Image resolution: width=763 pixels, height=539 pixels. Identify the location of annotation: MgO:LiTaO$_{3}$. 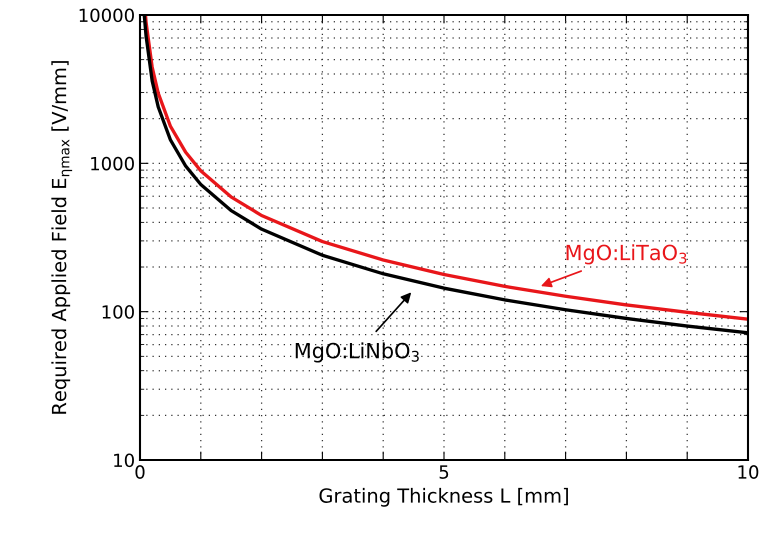
(626, 254).